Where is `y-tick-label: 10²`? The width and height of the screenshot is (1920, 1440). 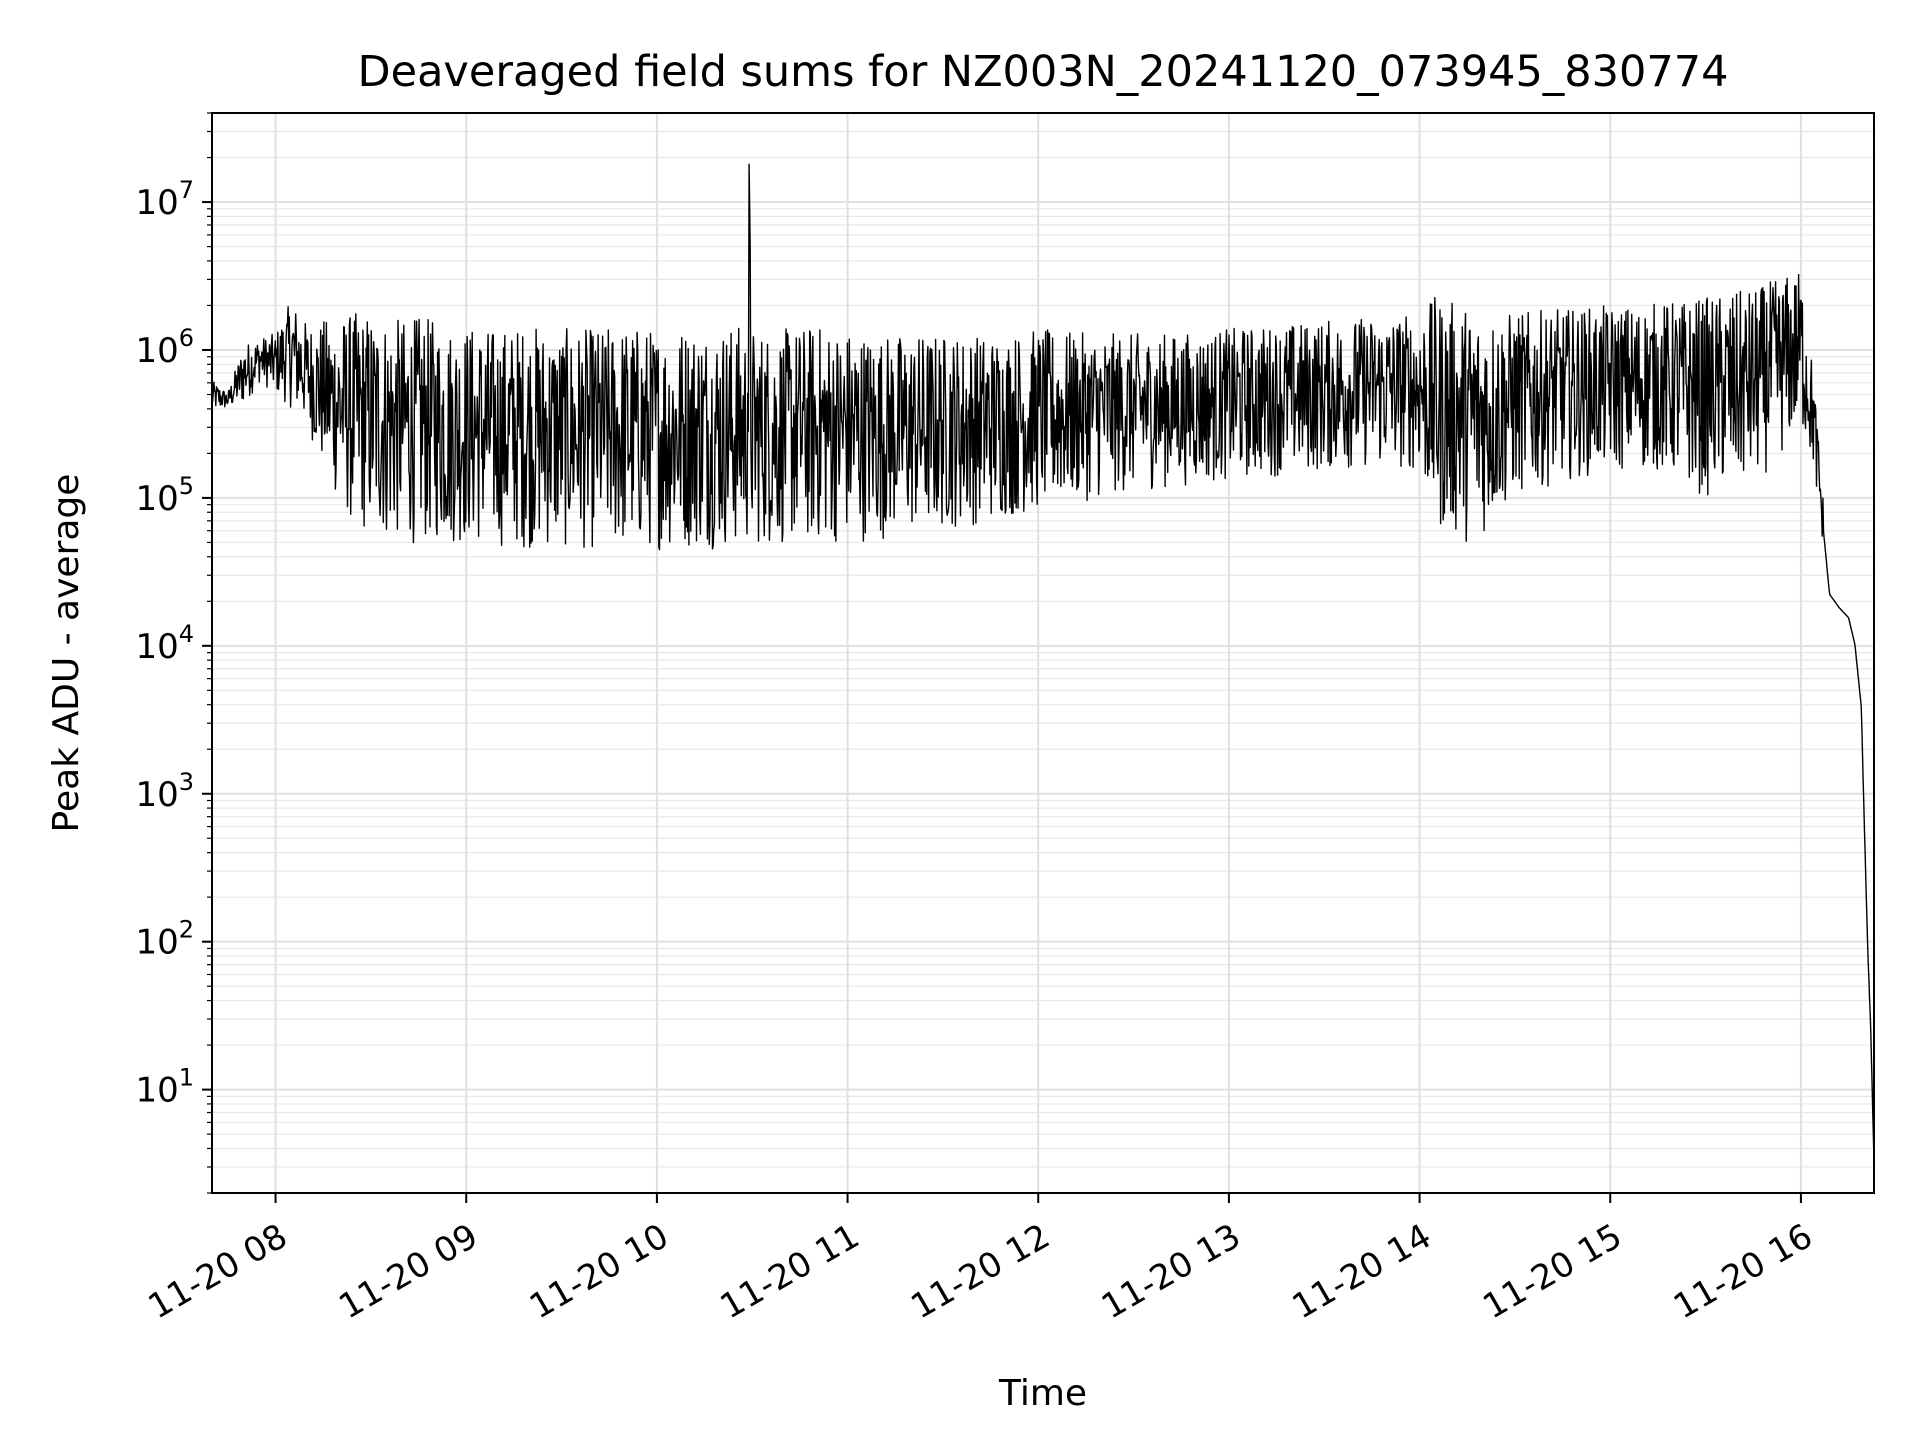 y-tick-label: 10² is located at coordinates (164, 939).